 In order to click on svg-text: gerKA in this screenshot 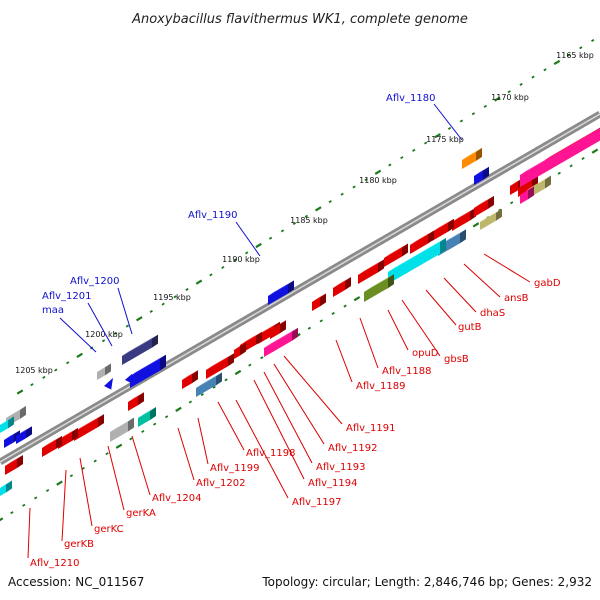, I will do `click(141, 513)`.